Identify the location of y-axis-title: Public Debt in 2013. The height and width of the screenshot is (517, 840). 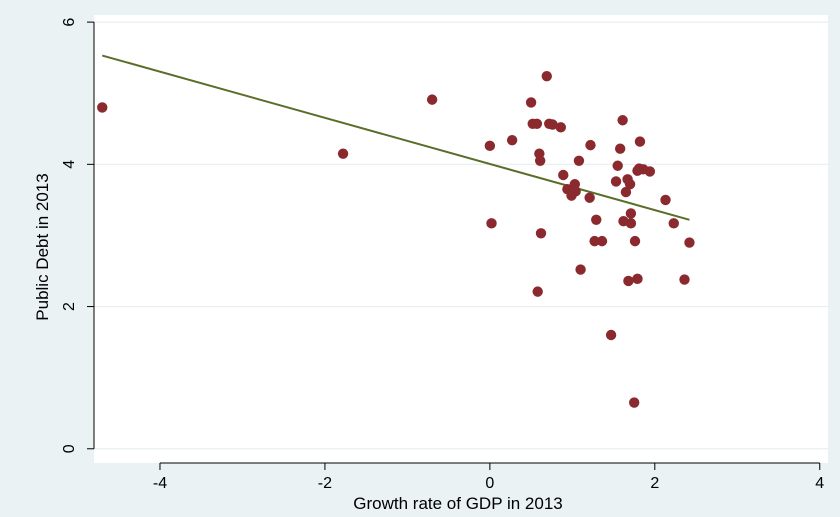
(42, 246).